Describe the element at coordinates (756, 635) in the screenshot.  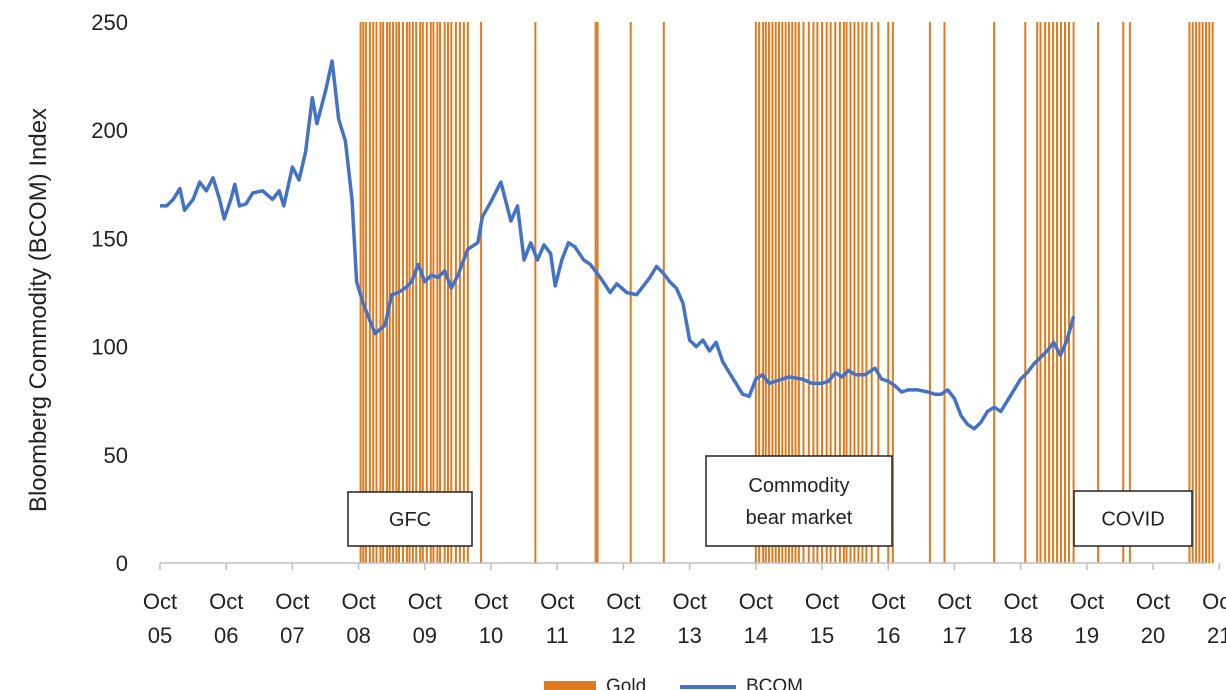
I see `x-tick-label-year: 14` at that location.